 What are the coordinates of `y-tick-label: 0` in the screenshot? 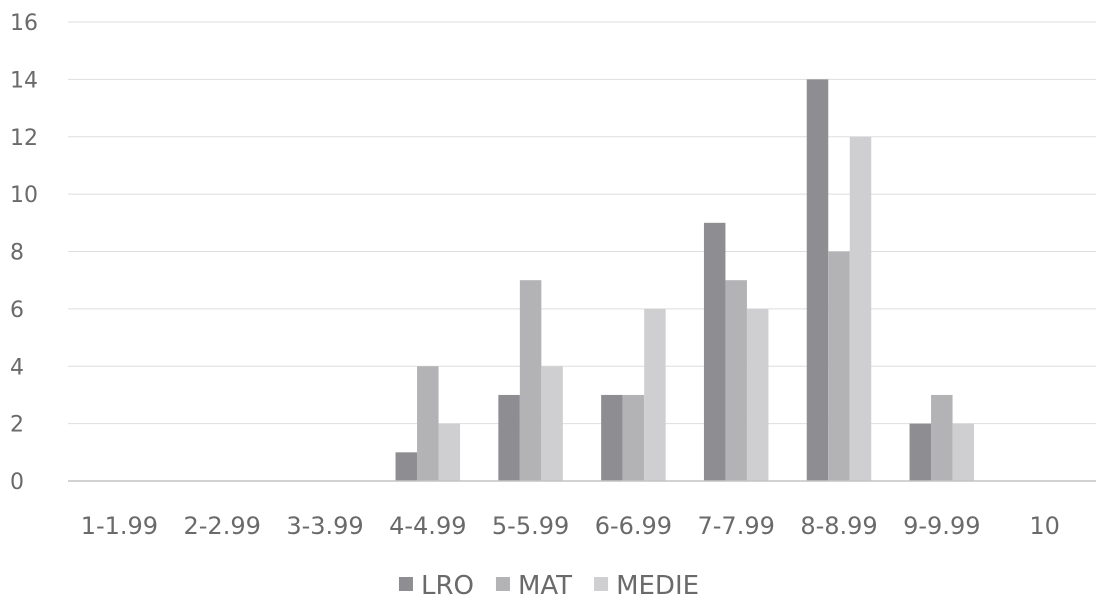 It's located at (17, 482).